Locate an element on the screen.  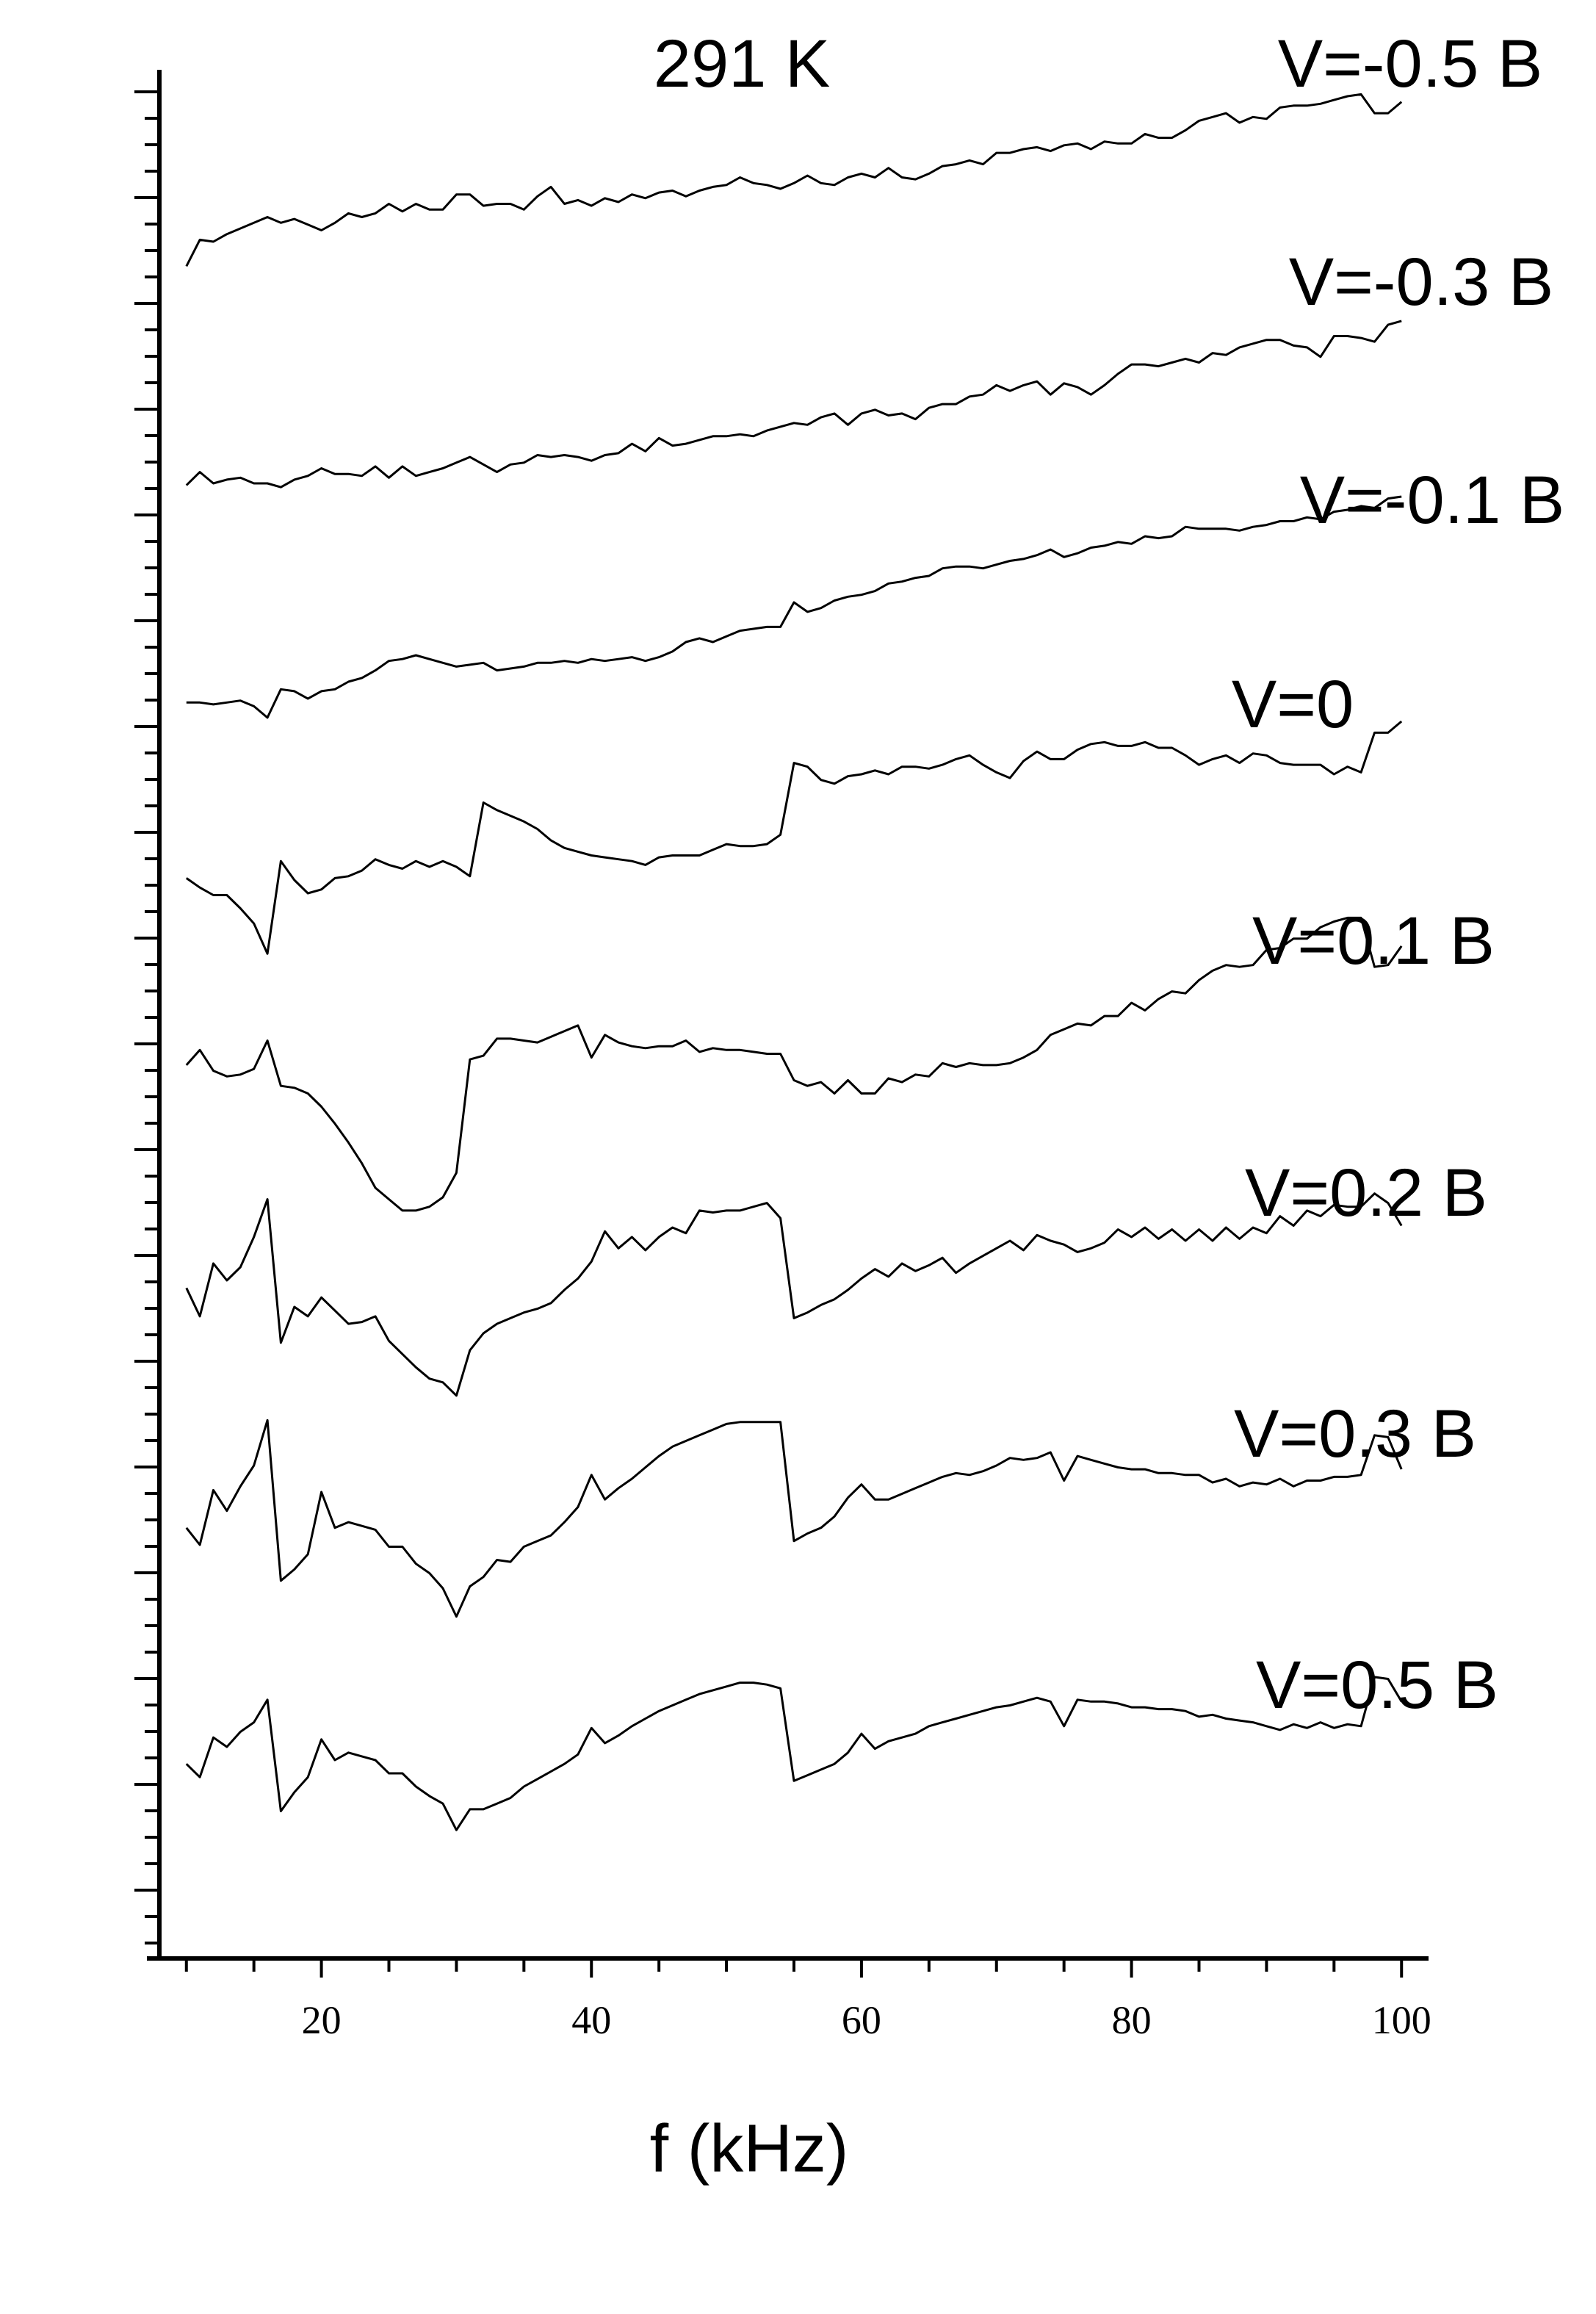
x-tick-label: 60 is located at coordinates (861, 2020).